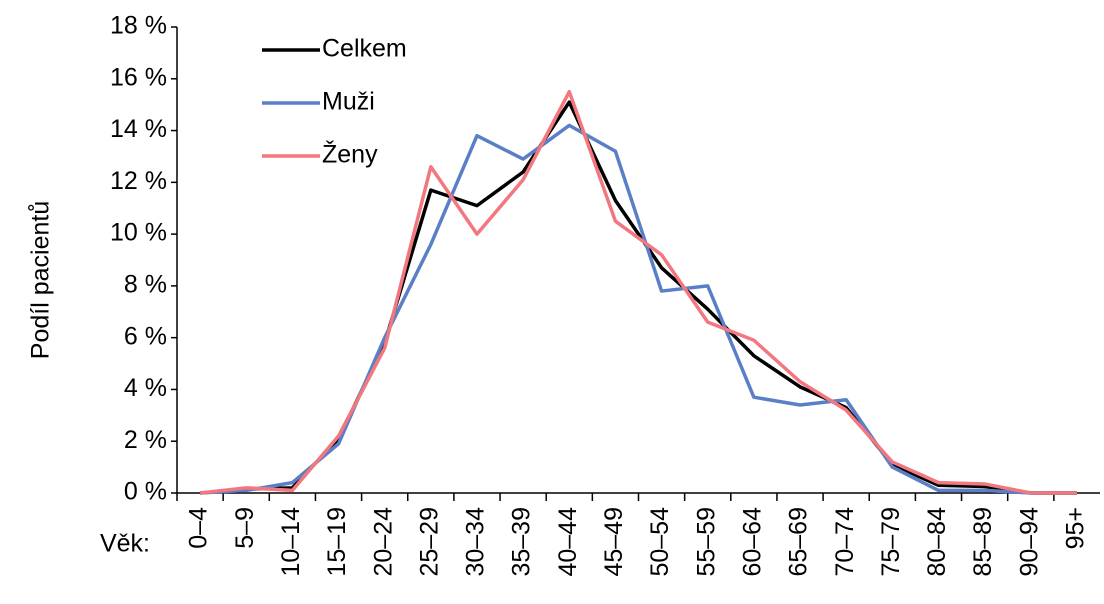 The image size is (1104, 604). Describe the element at coordinates (614, 542) in the screenshot. I see `x-tick-label: 45–49` at that location.